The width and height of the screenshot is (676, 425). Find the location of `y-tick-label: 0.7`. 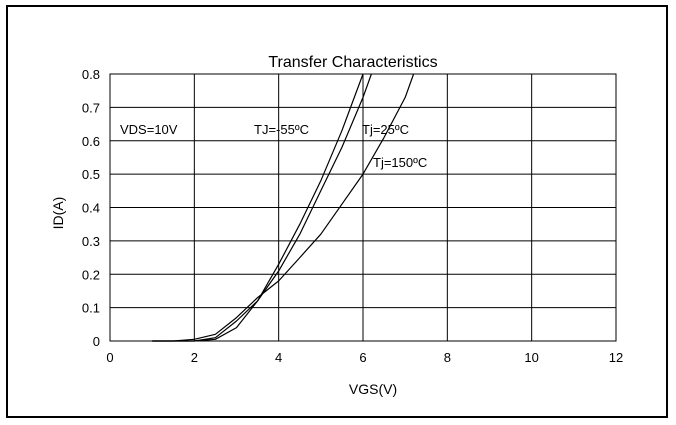

y-tick-label: 0.7 is located at coordinates (91, 107).